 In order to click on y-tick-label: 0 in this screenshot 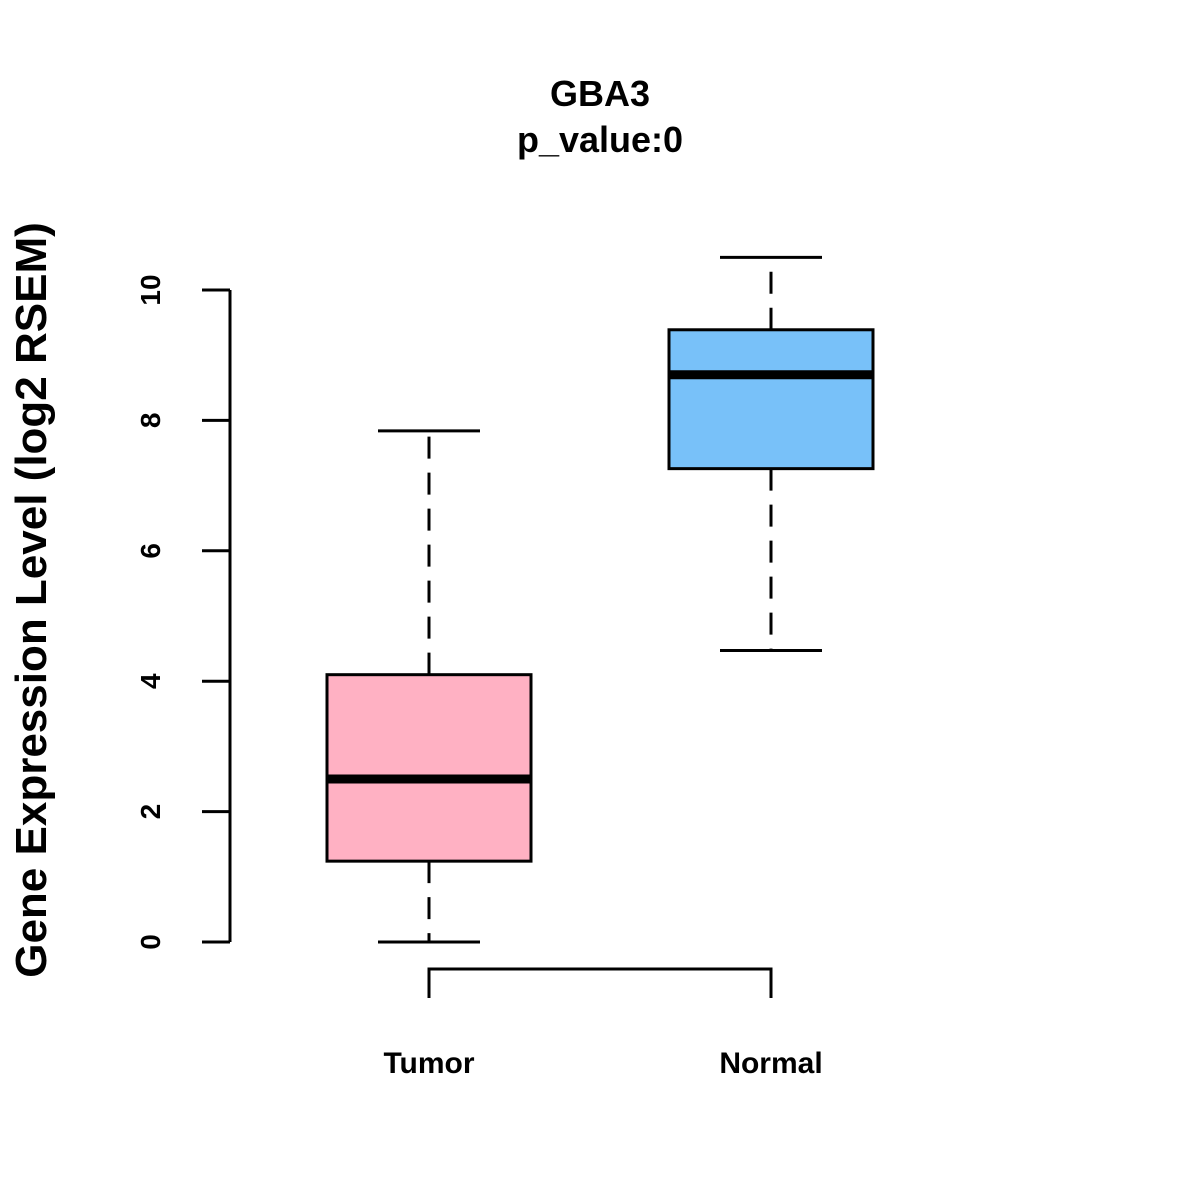, I will do `click(150, 942)`.